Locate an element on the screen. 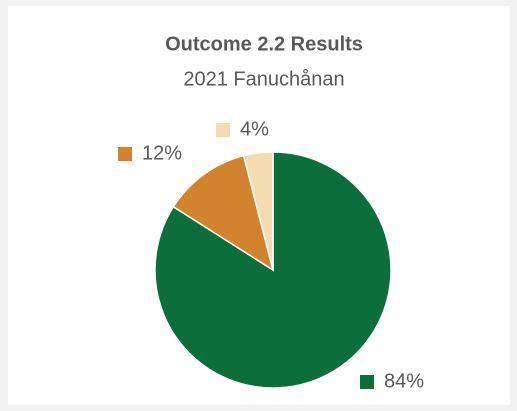 Image resolution: width=517 pixels, height=411 pixels. data-label: 12% is located at coordinates (162, 153).